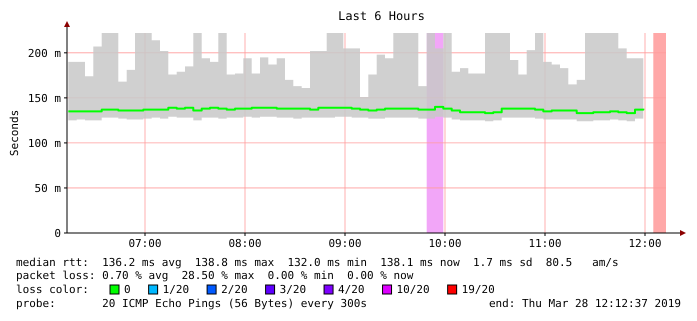 Image resolution: width=697 pixels, height=321 pixels. I want to click on chart-title: Last 6 Hours, so click(381, 16).